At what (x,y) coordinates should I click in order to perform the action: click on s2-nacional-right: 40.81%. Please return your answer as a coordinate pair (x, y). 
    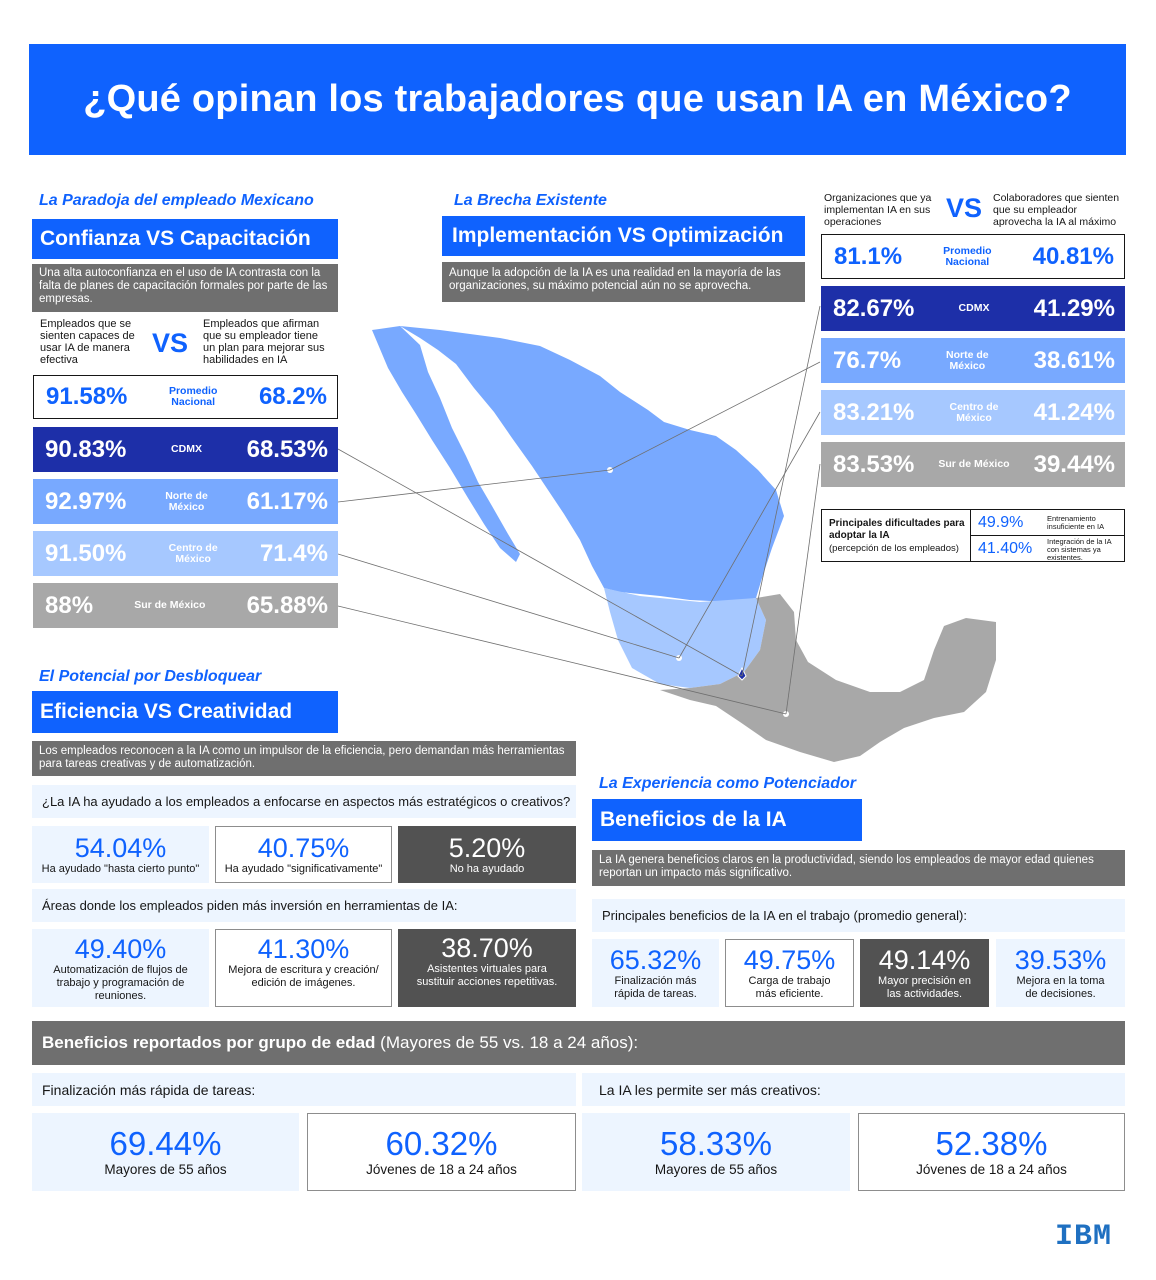
    Looking at the image, I should click on (1073, 256).